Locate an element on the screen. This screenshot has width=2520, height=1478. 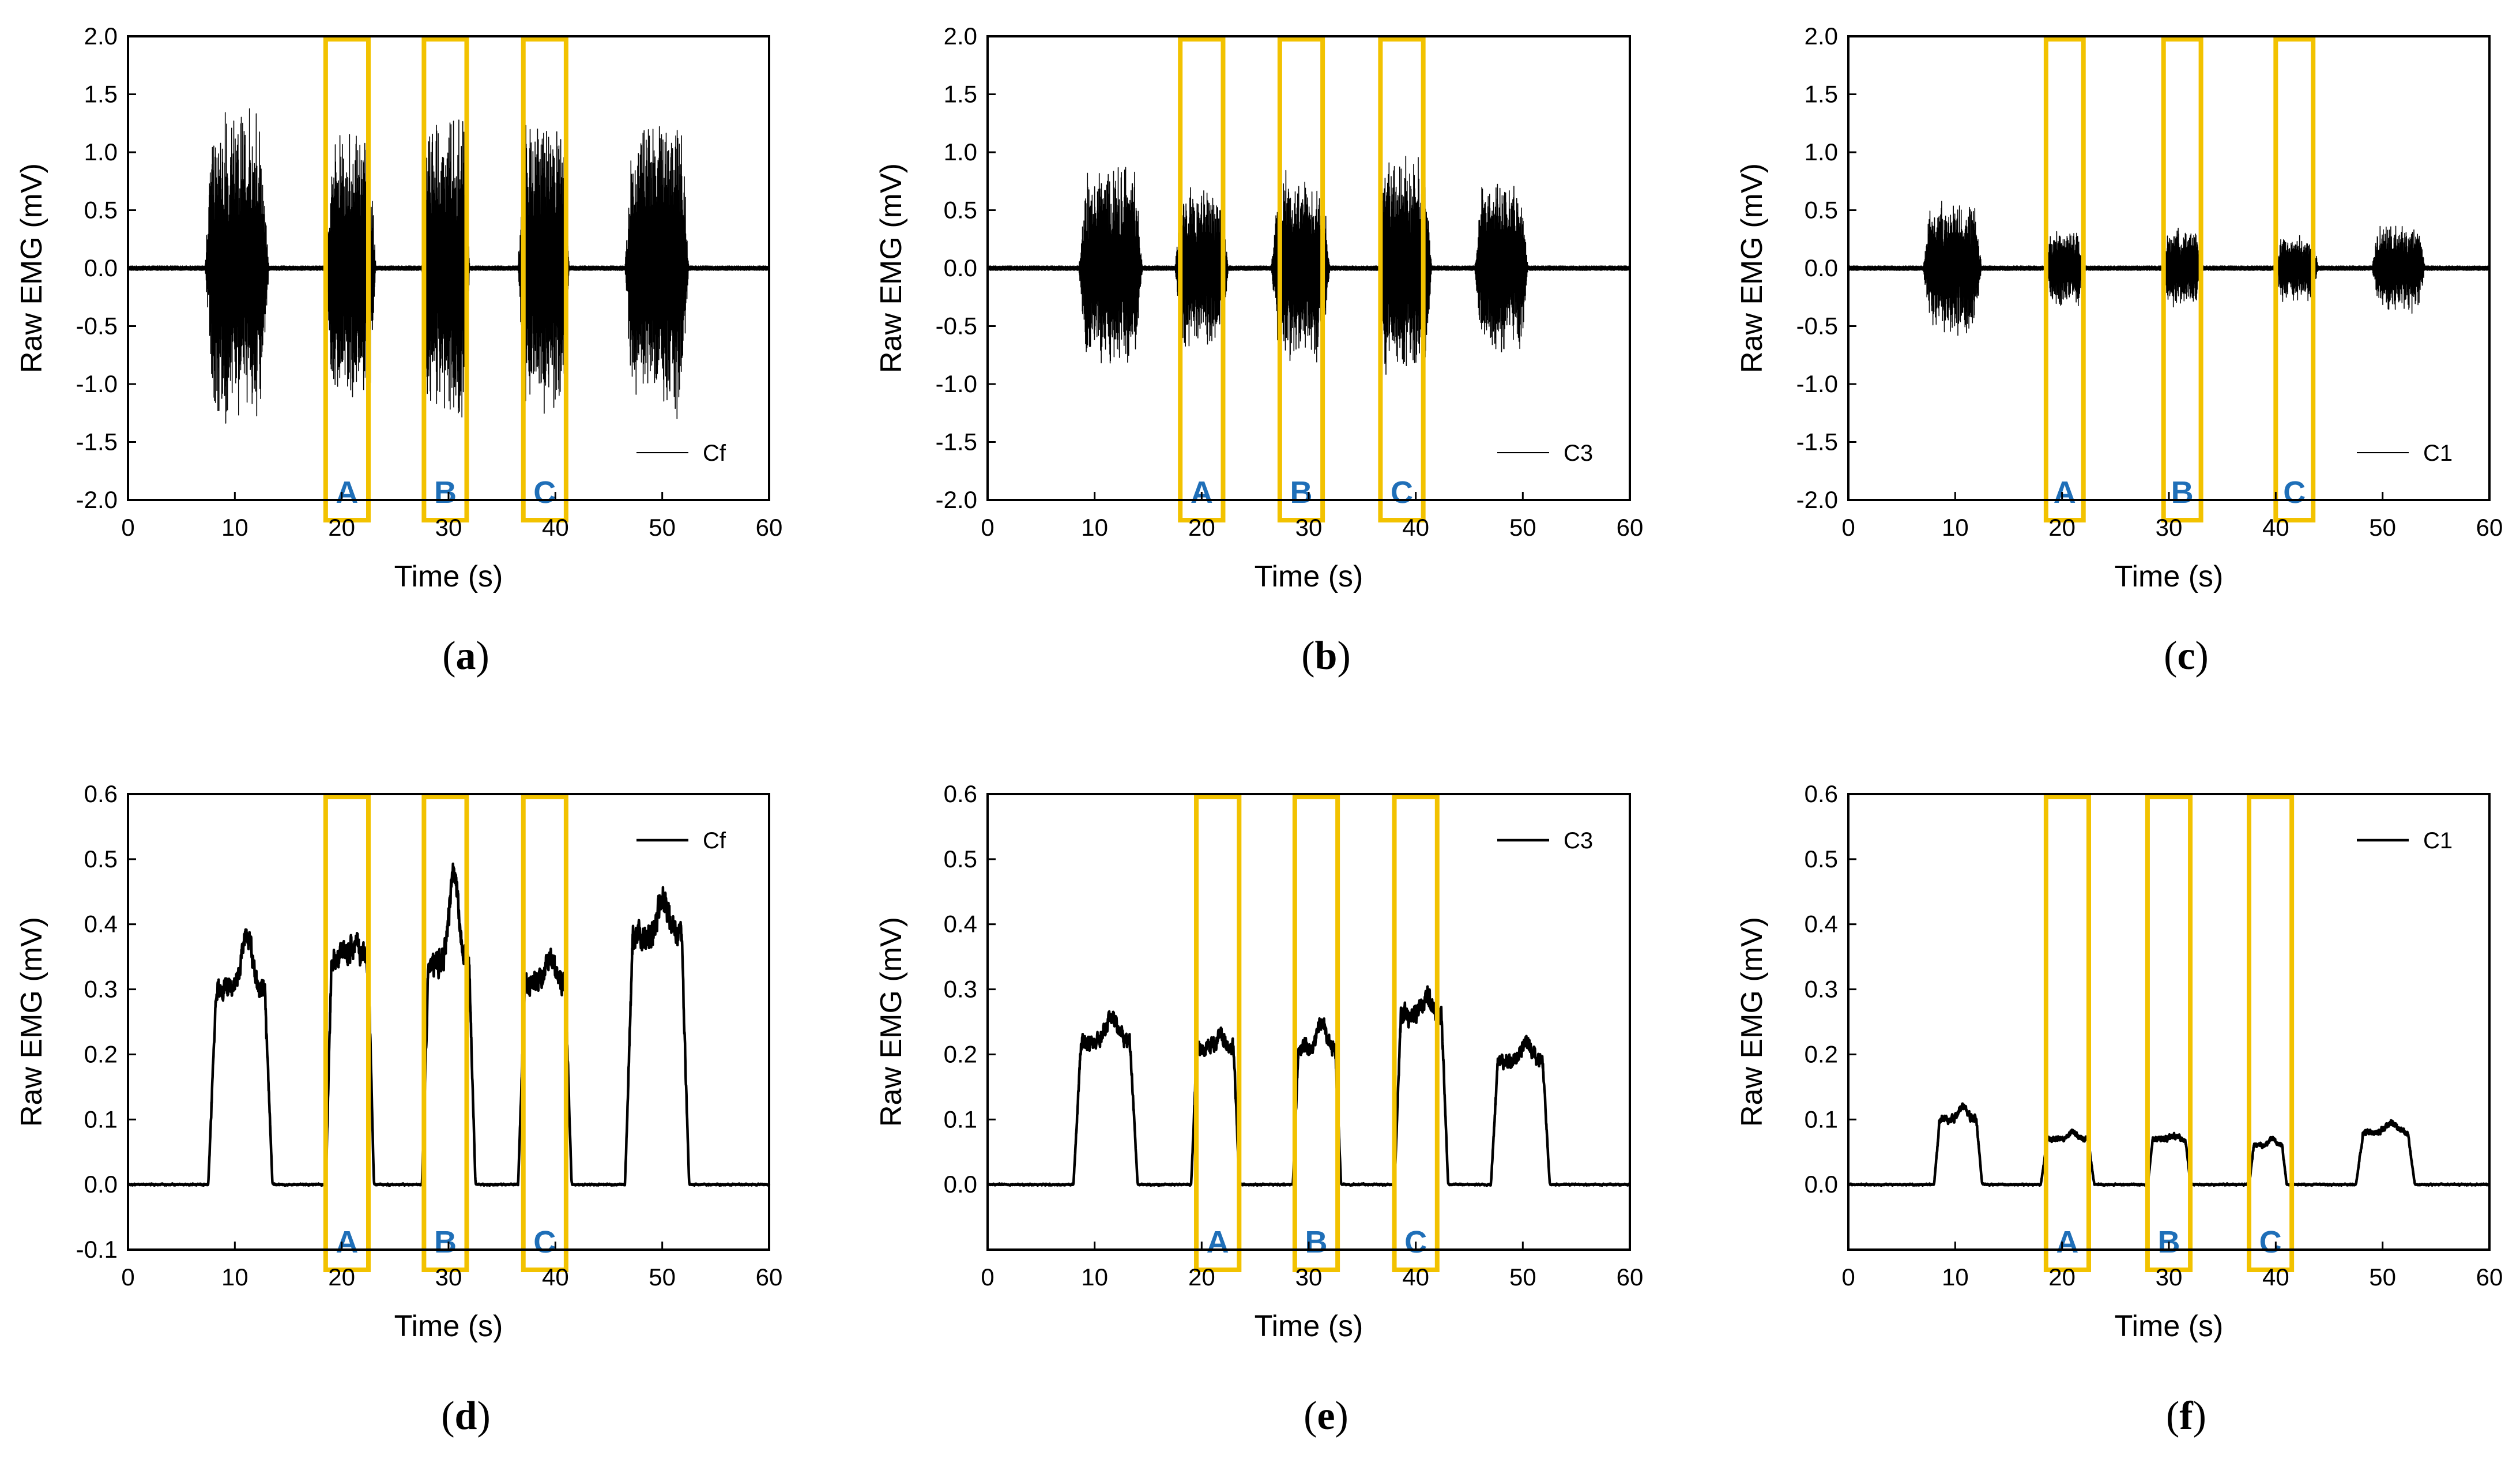
y-tick-label: 0.5 is located at coordinates (1822, 210).